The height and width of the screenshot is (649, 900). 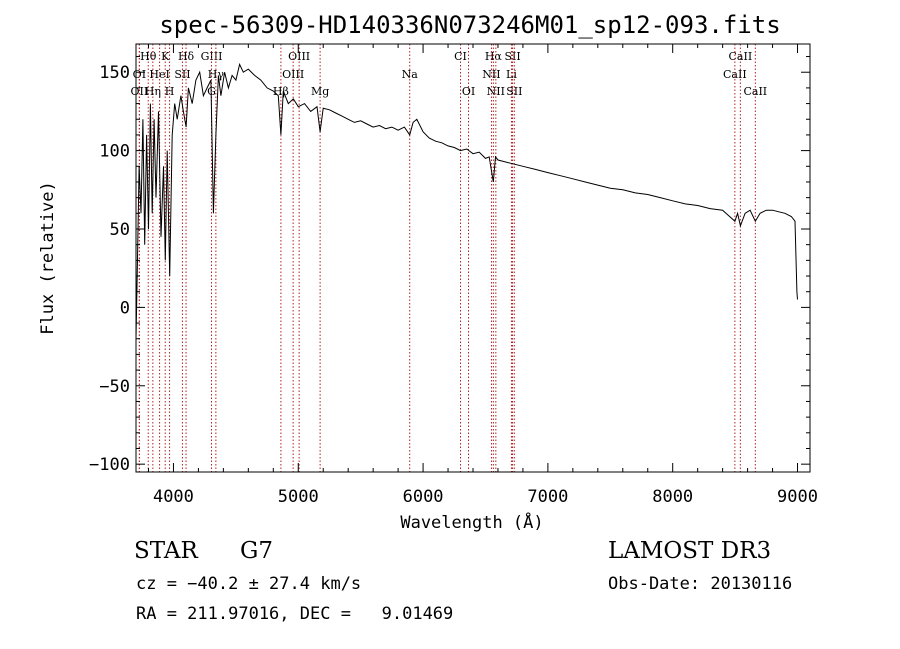 I want to click on line-marker-label: Hα, so click(x=494, y=56).